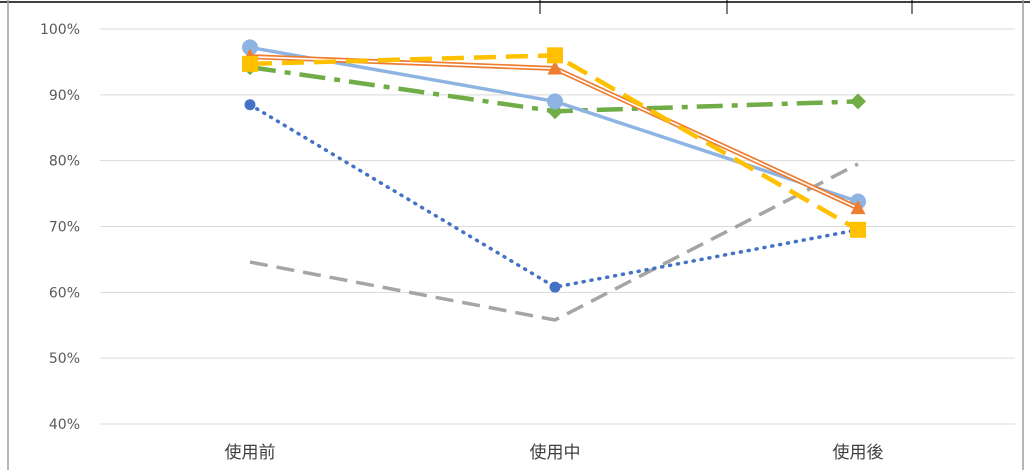 This screenshot has width=1030, height=470. I want to click on x-category-label: 使用中, so click(555, 452).